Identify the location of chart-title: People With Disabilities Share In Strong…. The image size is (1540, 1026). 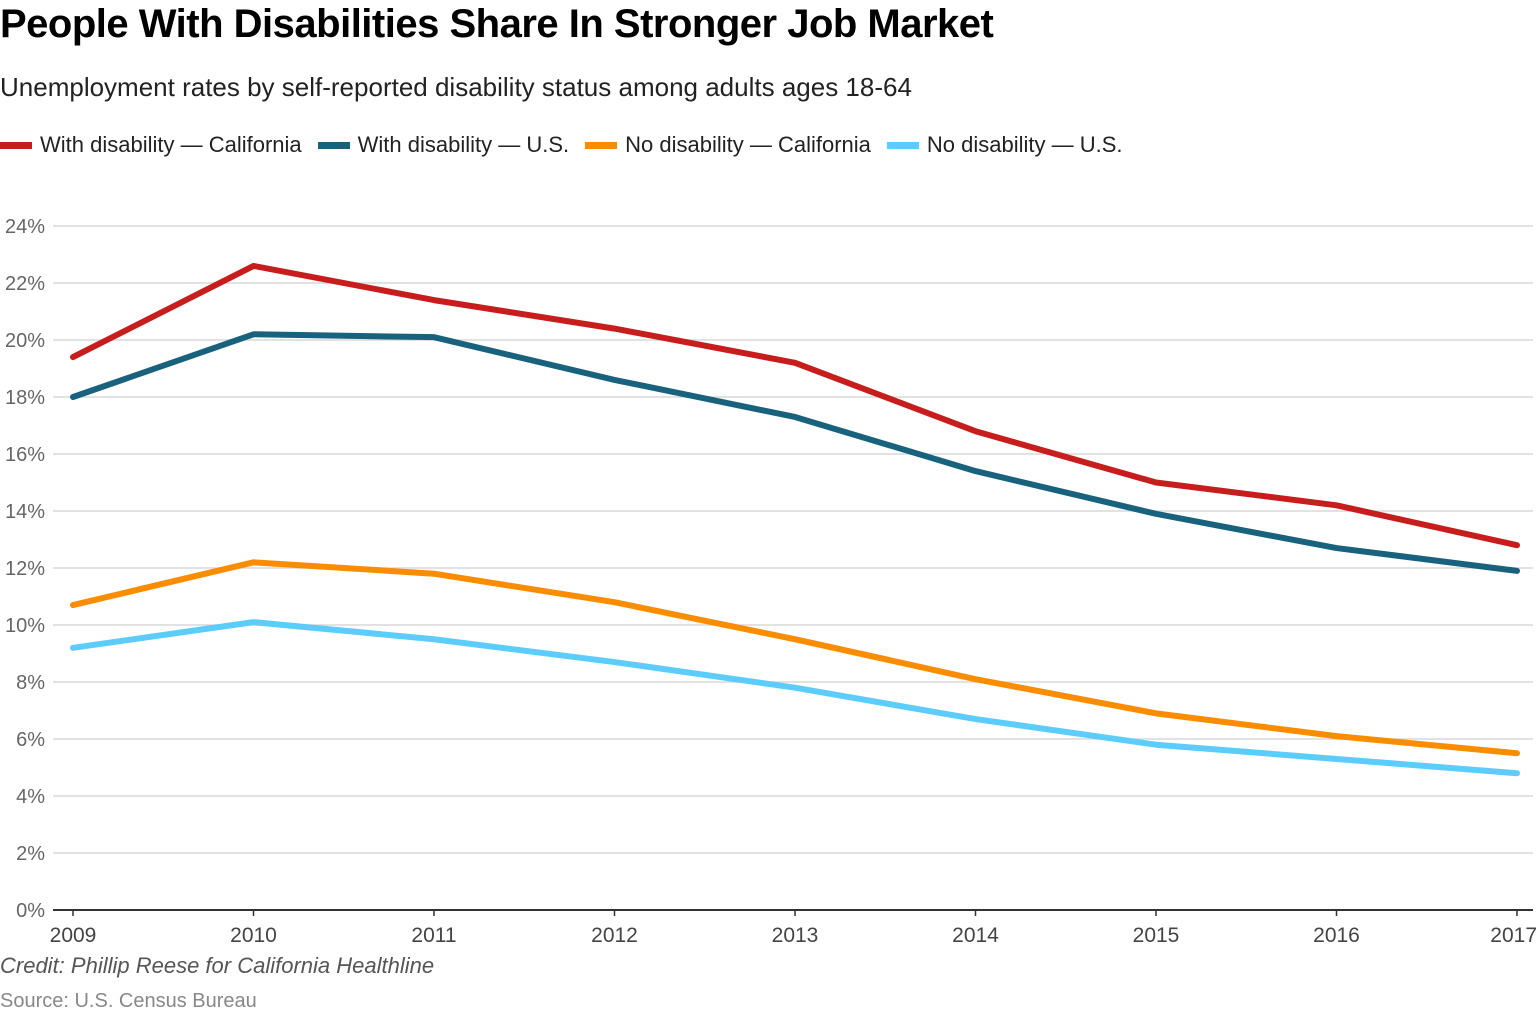
(497, 24).